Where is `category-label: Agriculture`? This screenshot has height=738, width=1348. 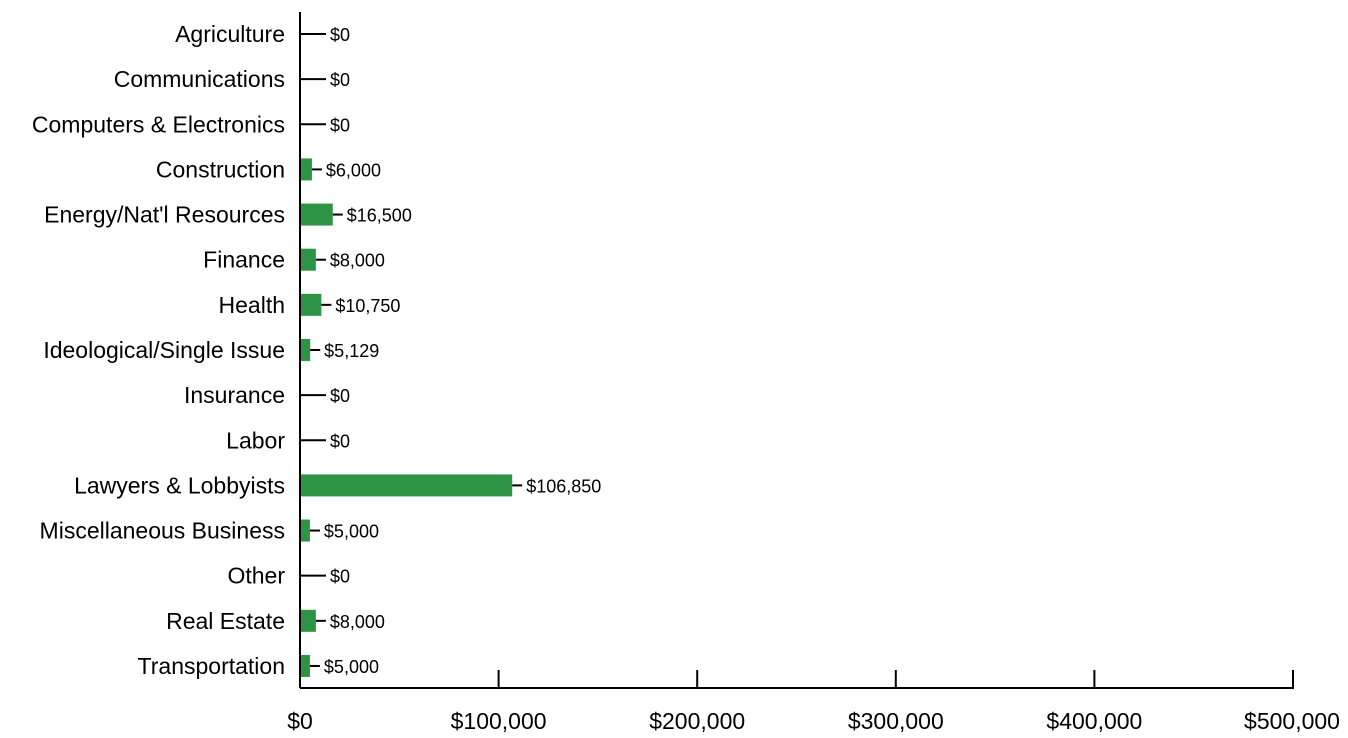
category-label: Agriculture is located at coordinates (230, 34).